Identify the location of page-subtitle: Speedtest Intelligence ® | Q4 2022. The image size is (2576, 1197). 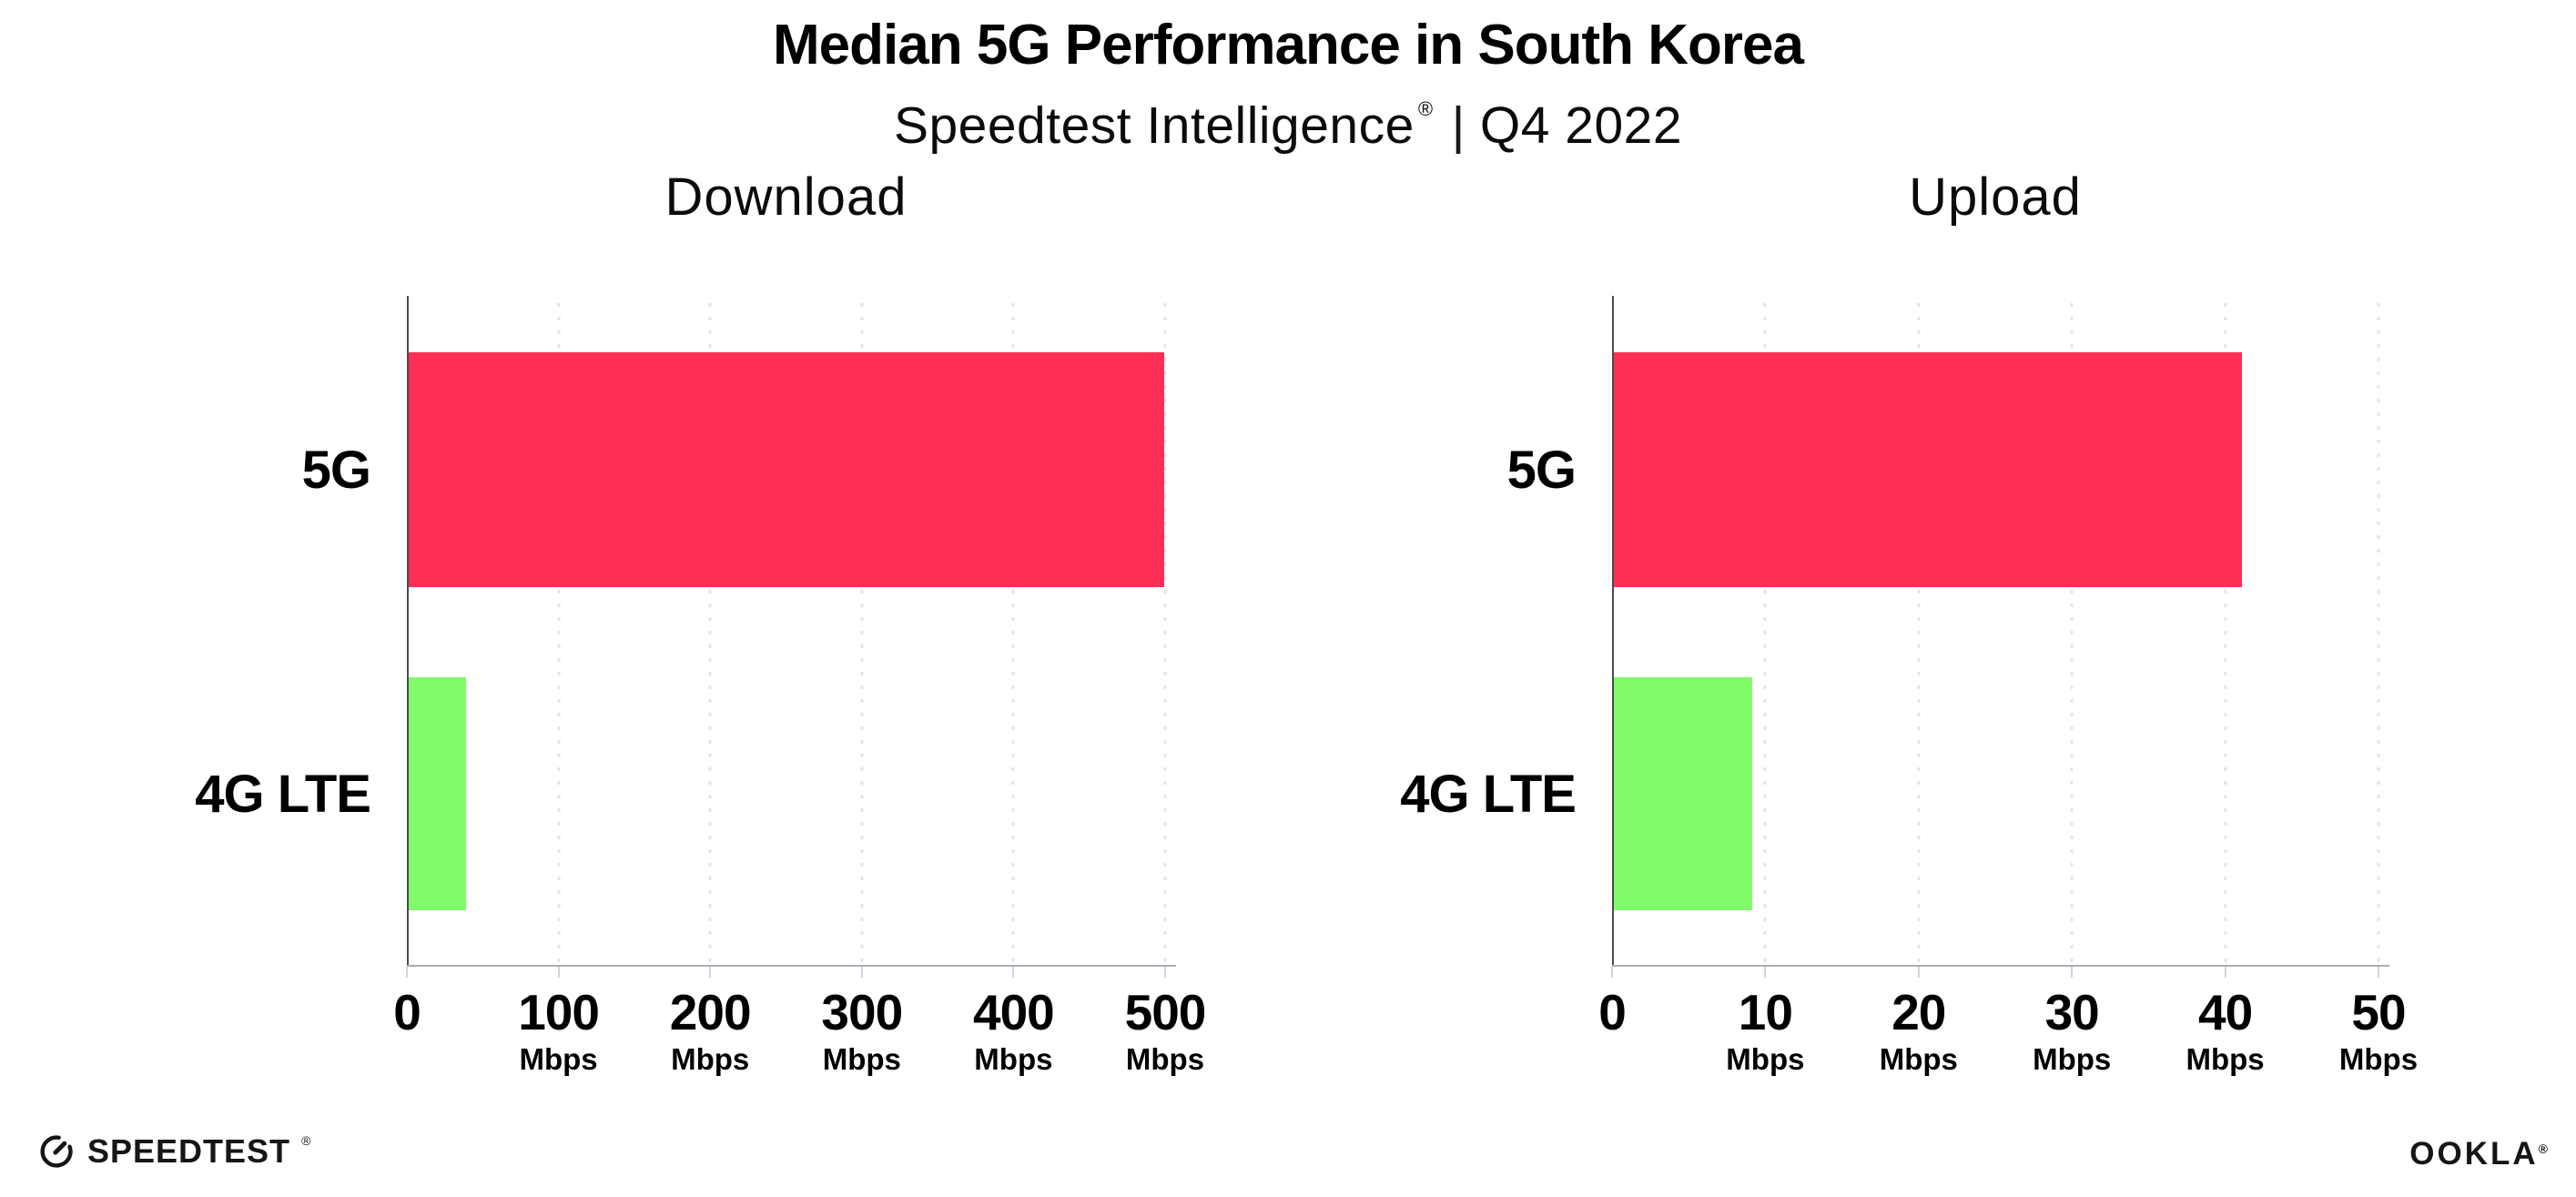
(1288, 131).